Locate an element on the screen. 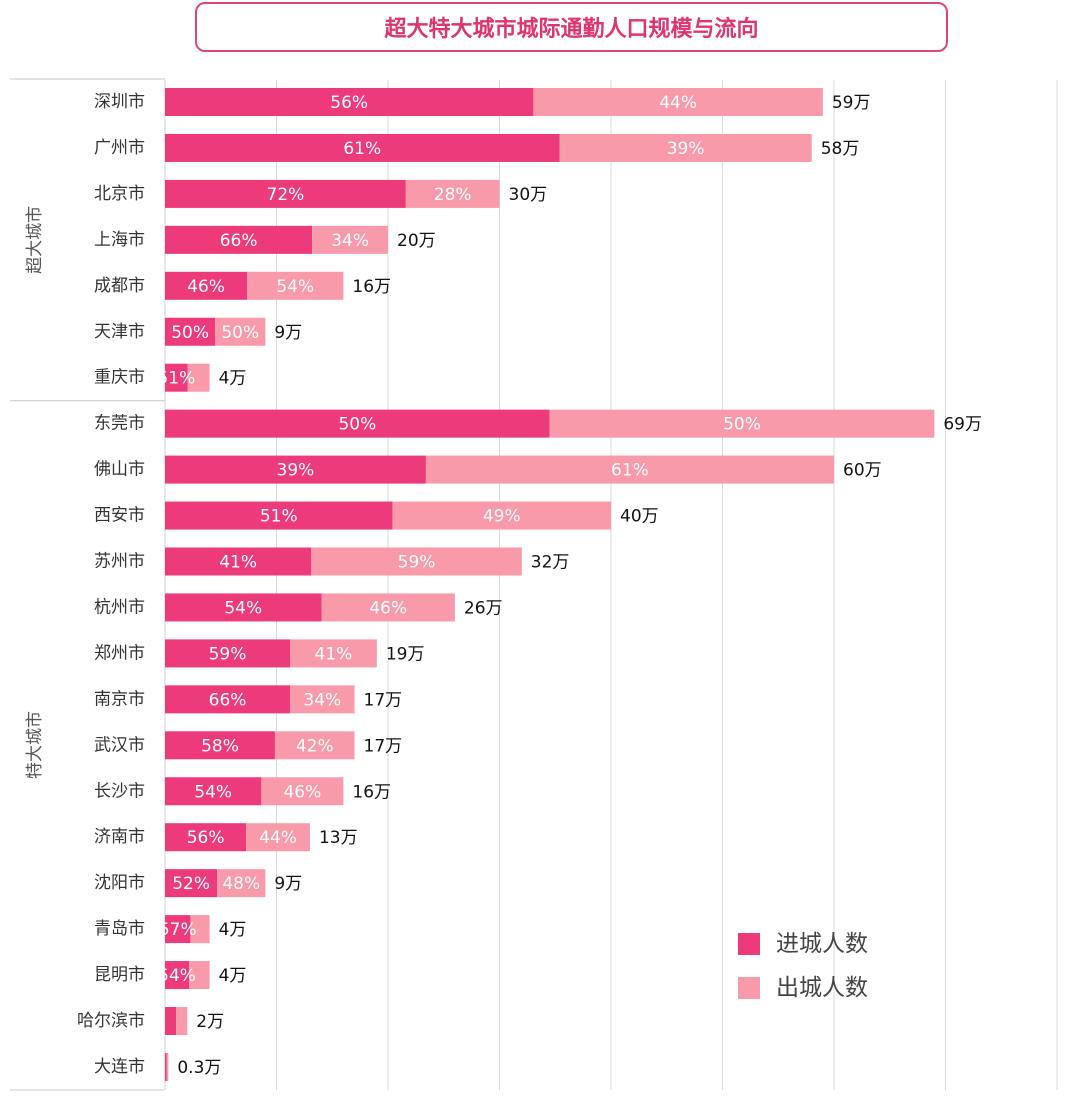 The width and height of the screenshot is (1080, 1115). outbound-pct-label: 44% is located at coordinates (678, 103).